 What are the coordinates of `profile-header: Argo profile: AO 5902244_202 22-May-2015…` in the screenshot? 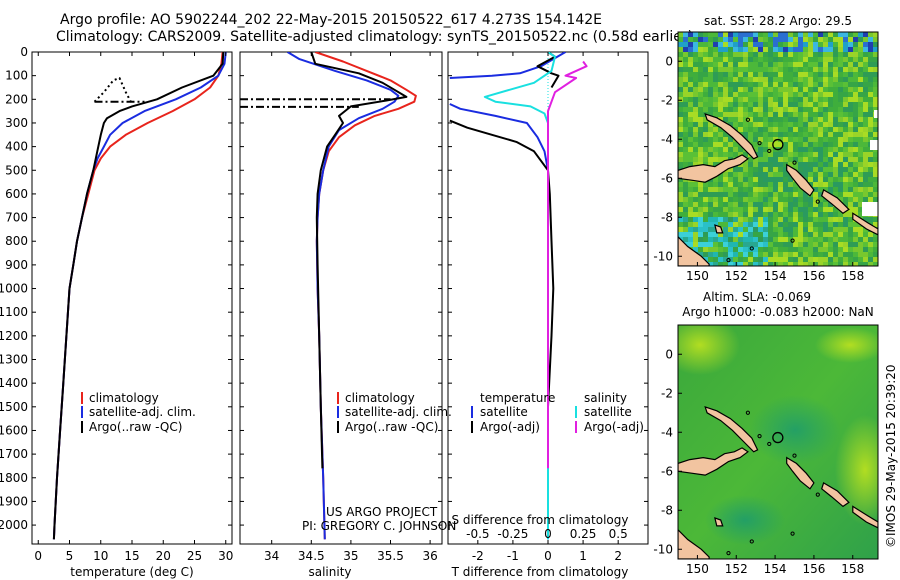 It's located at (331, 20).